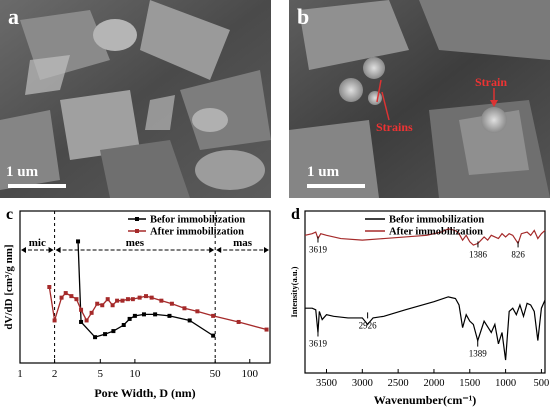  Describe the element at coordinates (326, 383) in the screenshot. I see `x-tick-label: 3500` at that location.